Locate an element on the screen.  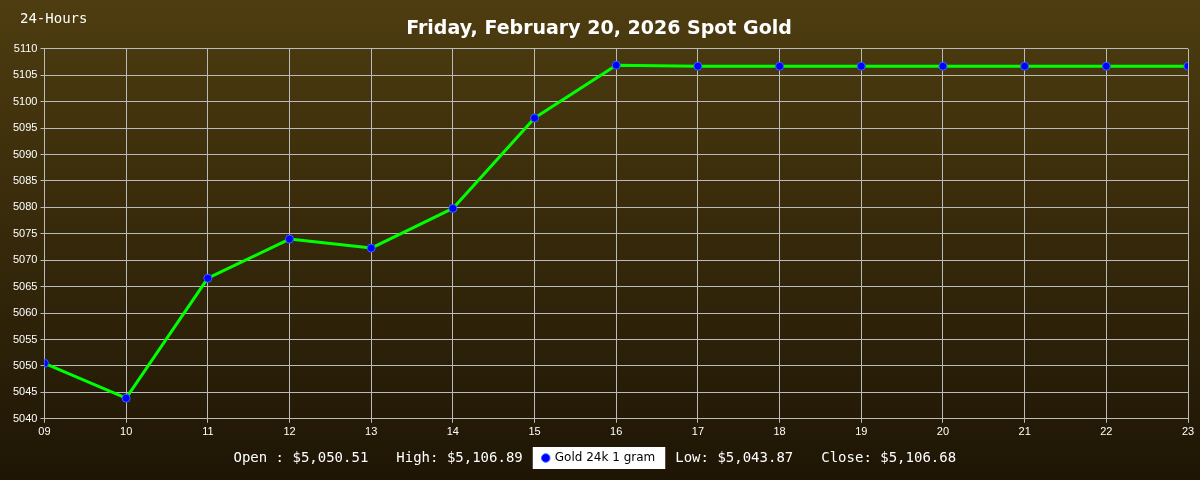
text: Low: $5,043.87 is located at coordinates (734, 456).